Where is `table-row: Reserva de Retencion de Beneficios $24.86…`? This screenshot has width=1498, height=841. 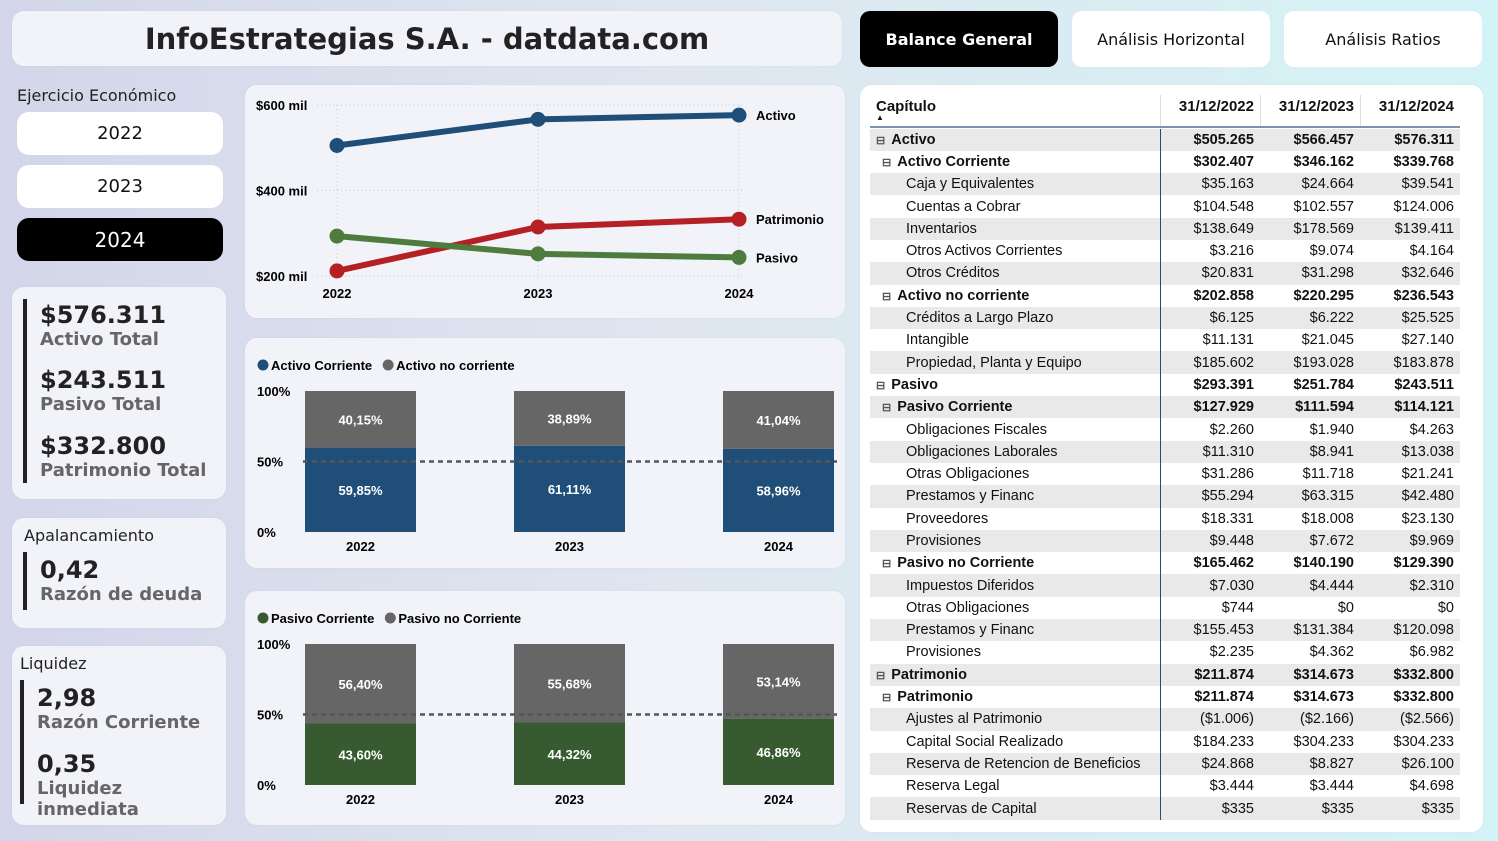 table-row: Reserva de Retencion de Beneficios $24.86… is located at coordinates (1165, 764).